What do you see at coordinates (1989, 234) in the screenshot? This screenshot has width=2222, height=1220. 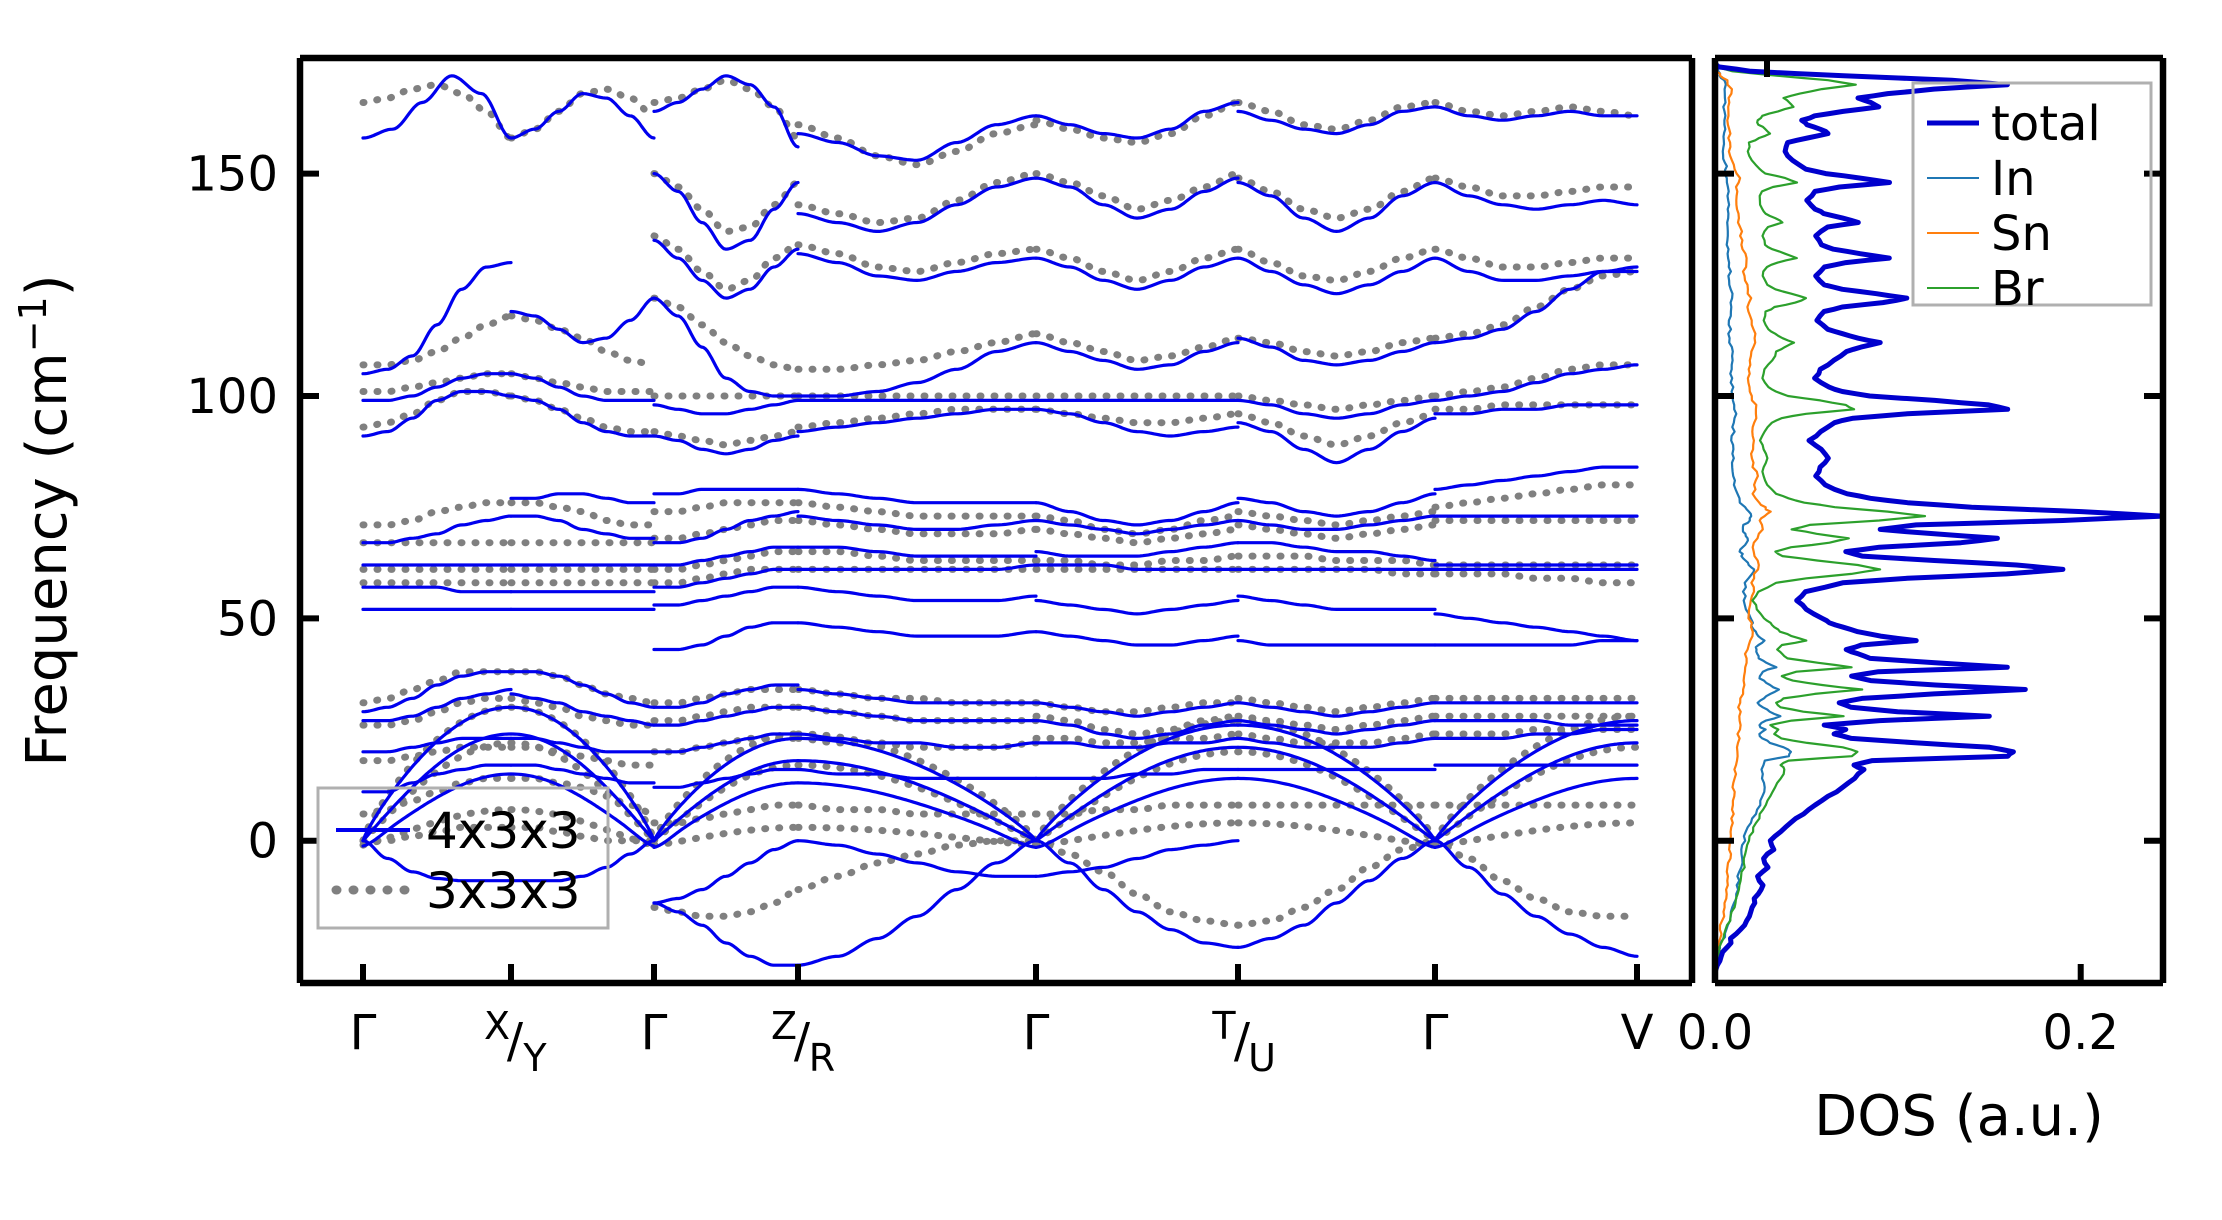 I see `dos-legend-entry: Sn` at bounding box center [1989, 234].